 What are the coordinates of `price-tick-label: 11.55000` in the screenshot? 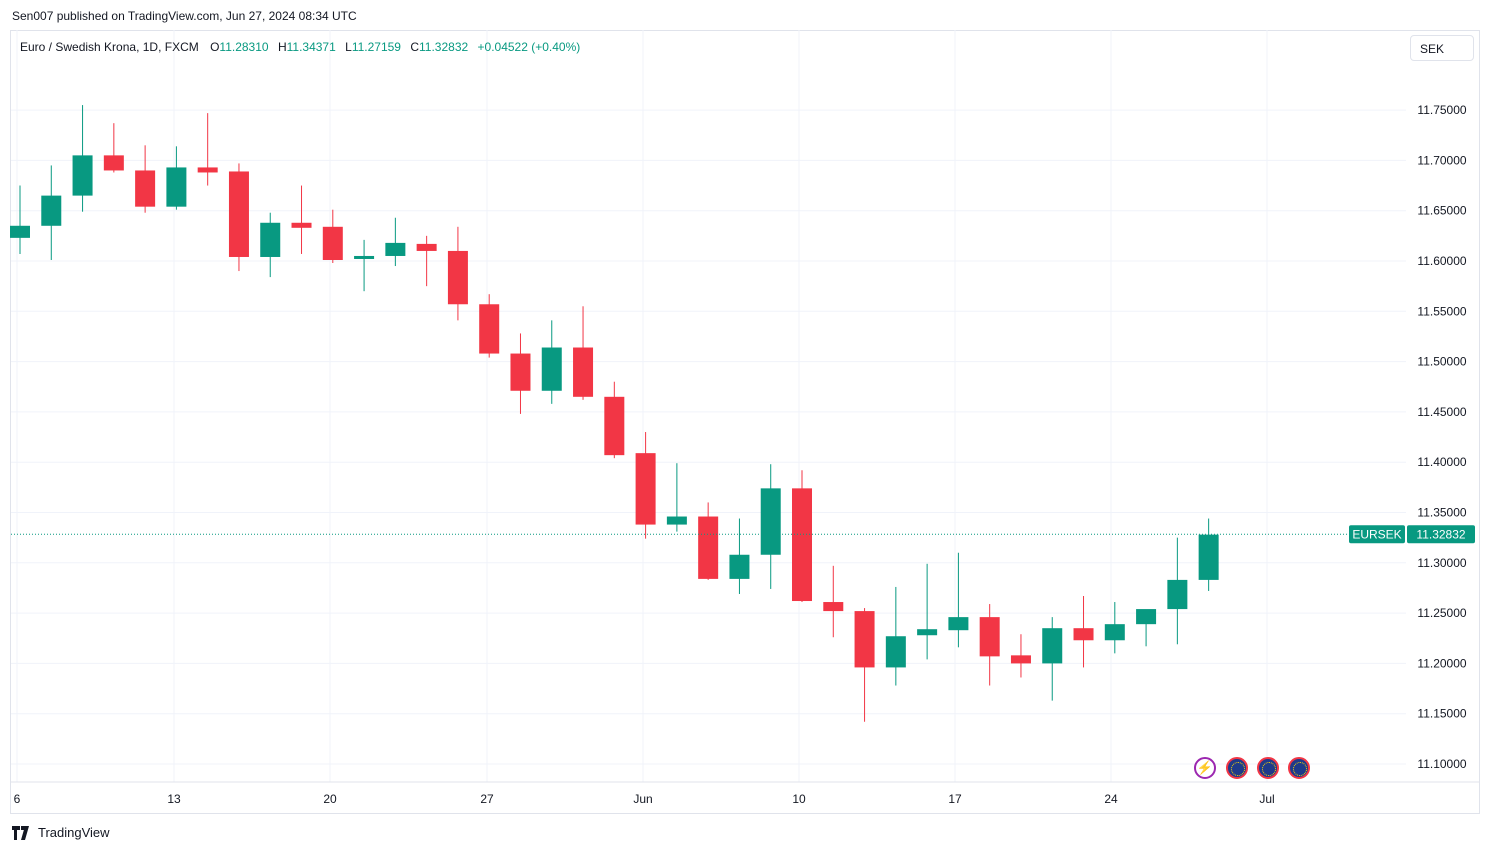 It's located at (1441, 311).